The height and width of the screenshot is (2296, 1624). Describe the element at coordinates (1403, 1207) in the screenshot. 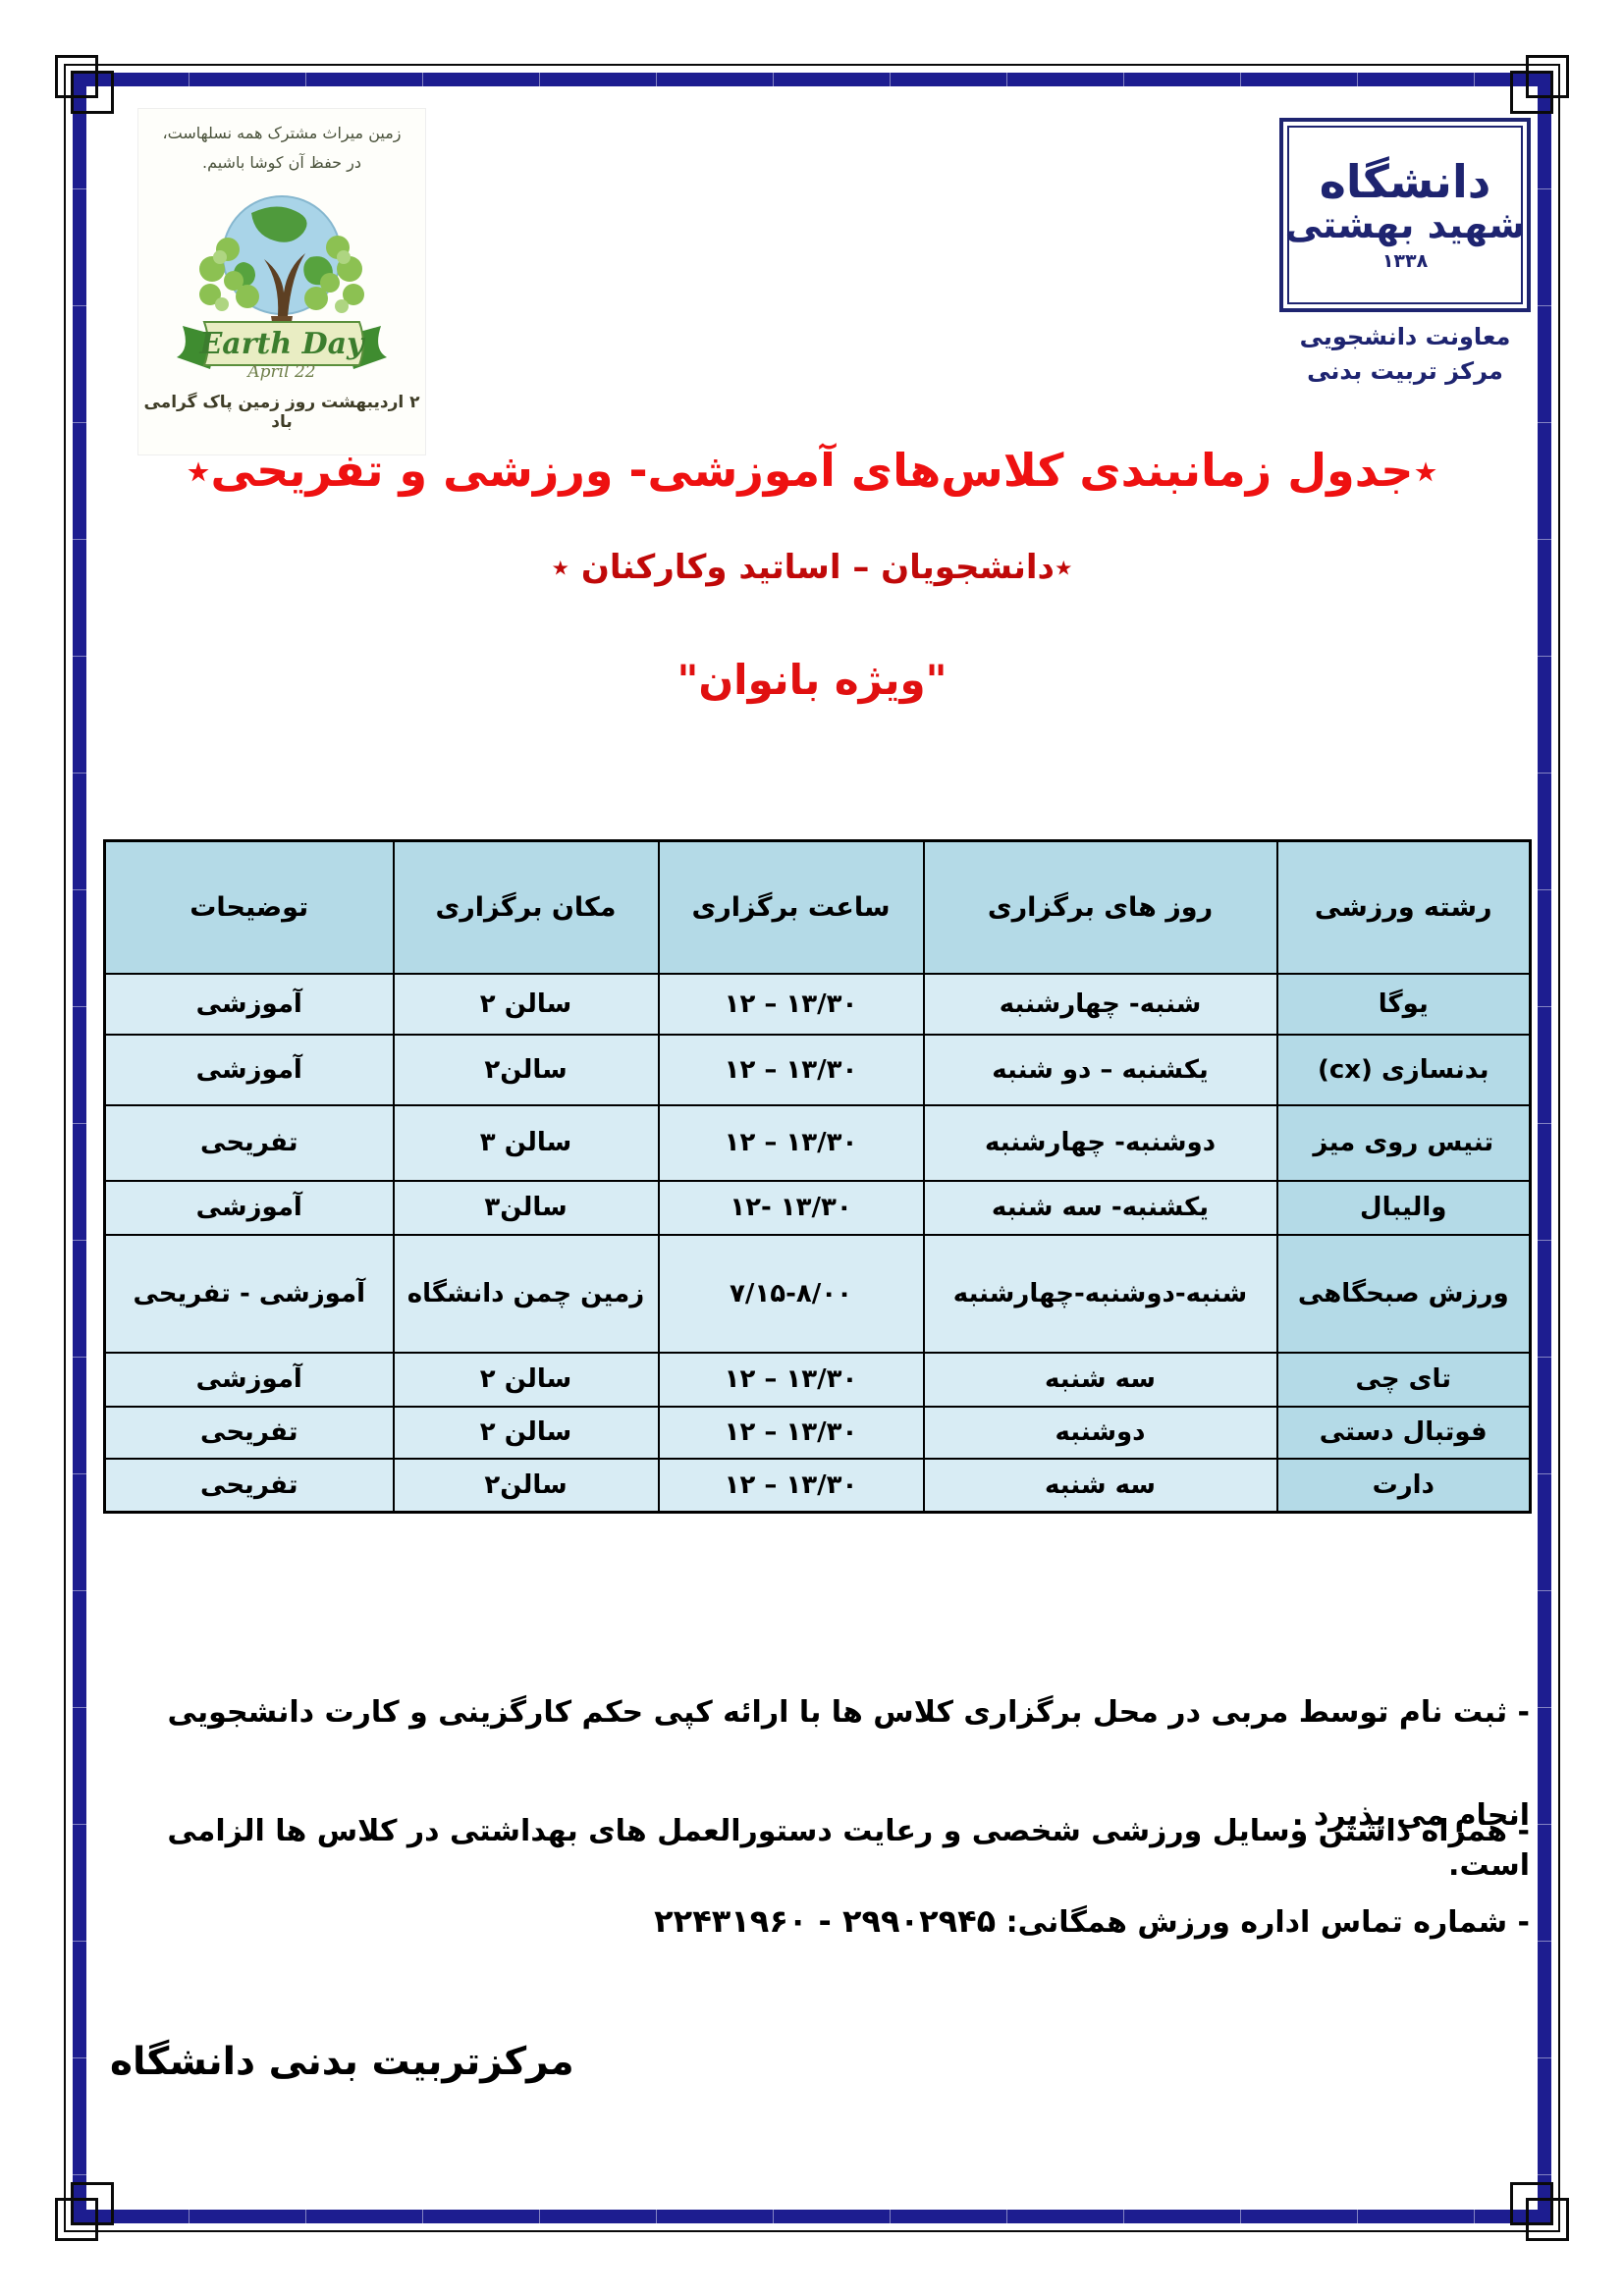

I see `cell-sport: والیبال` at that location.